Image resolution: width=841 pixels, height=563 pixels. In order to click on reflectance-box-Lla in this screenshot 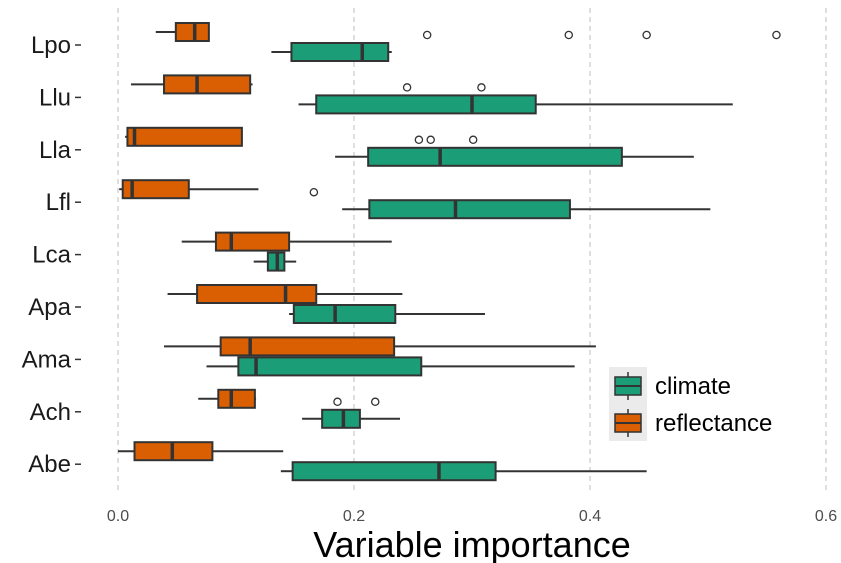, I will do `click(183, 137)`.